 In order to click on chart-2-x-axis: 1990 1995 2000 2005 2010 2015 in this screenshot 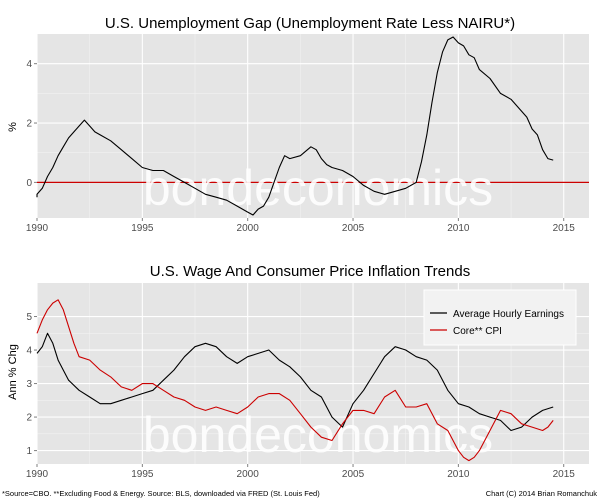, I will do `click(300, 472)`.